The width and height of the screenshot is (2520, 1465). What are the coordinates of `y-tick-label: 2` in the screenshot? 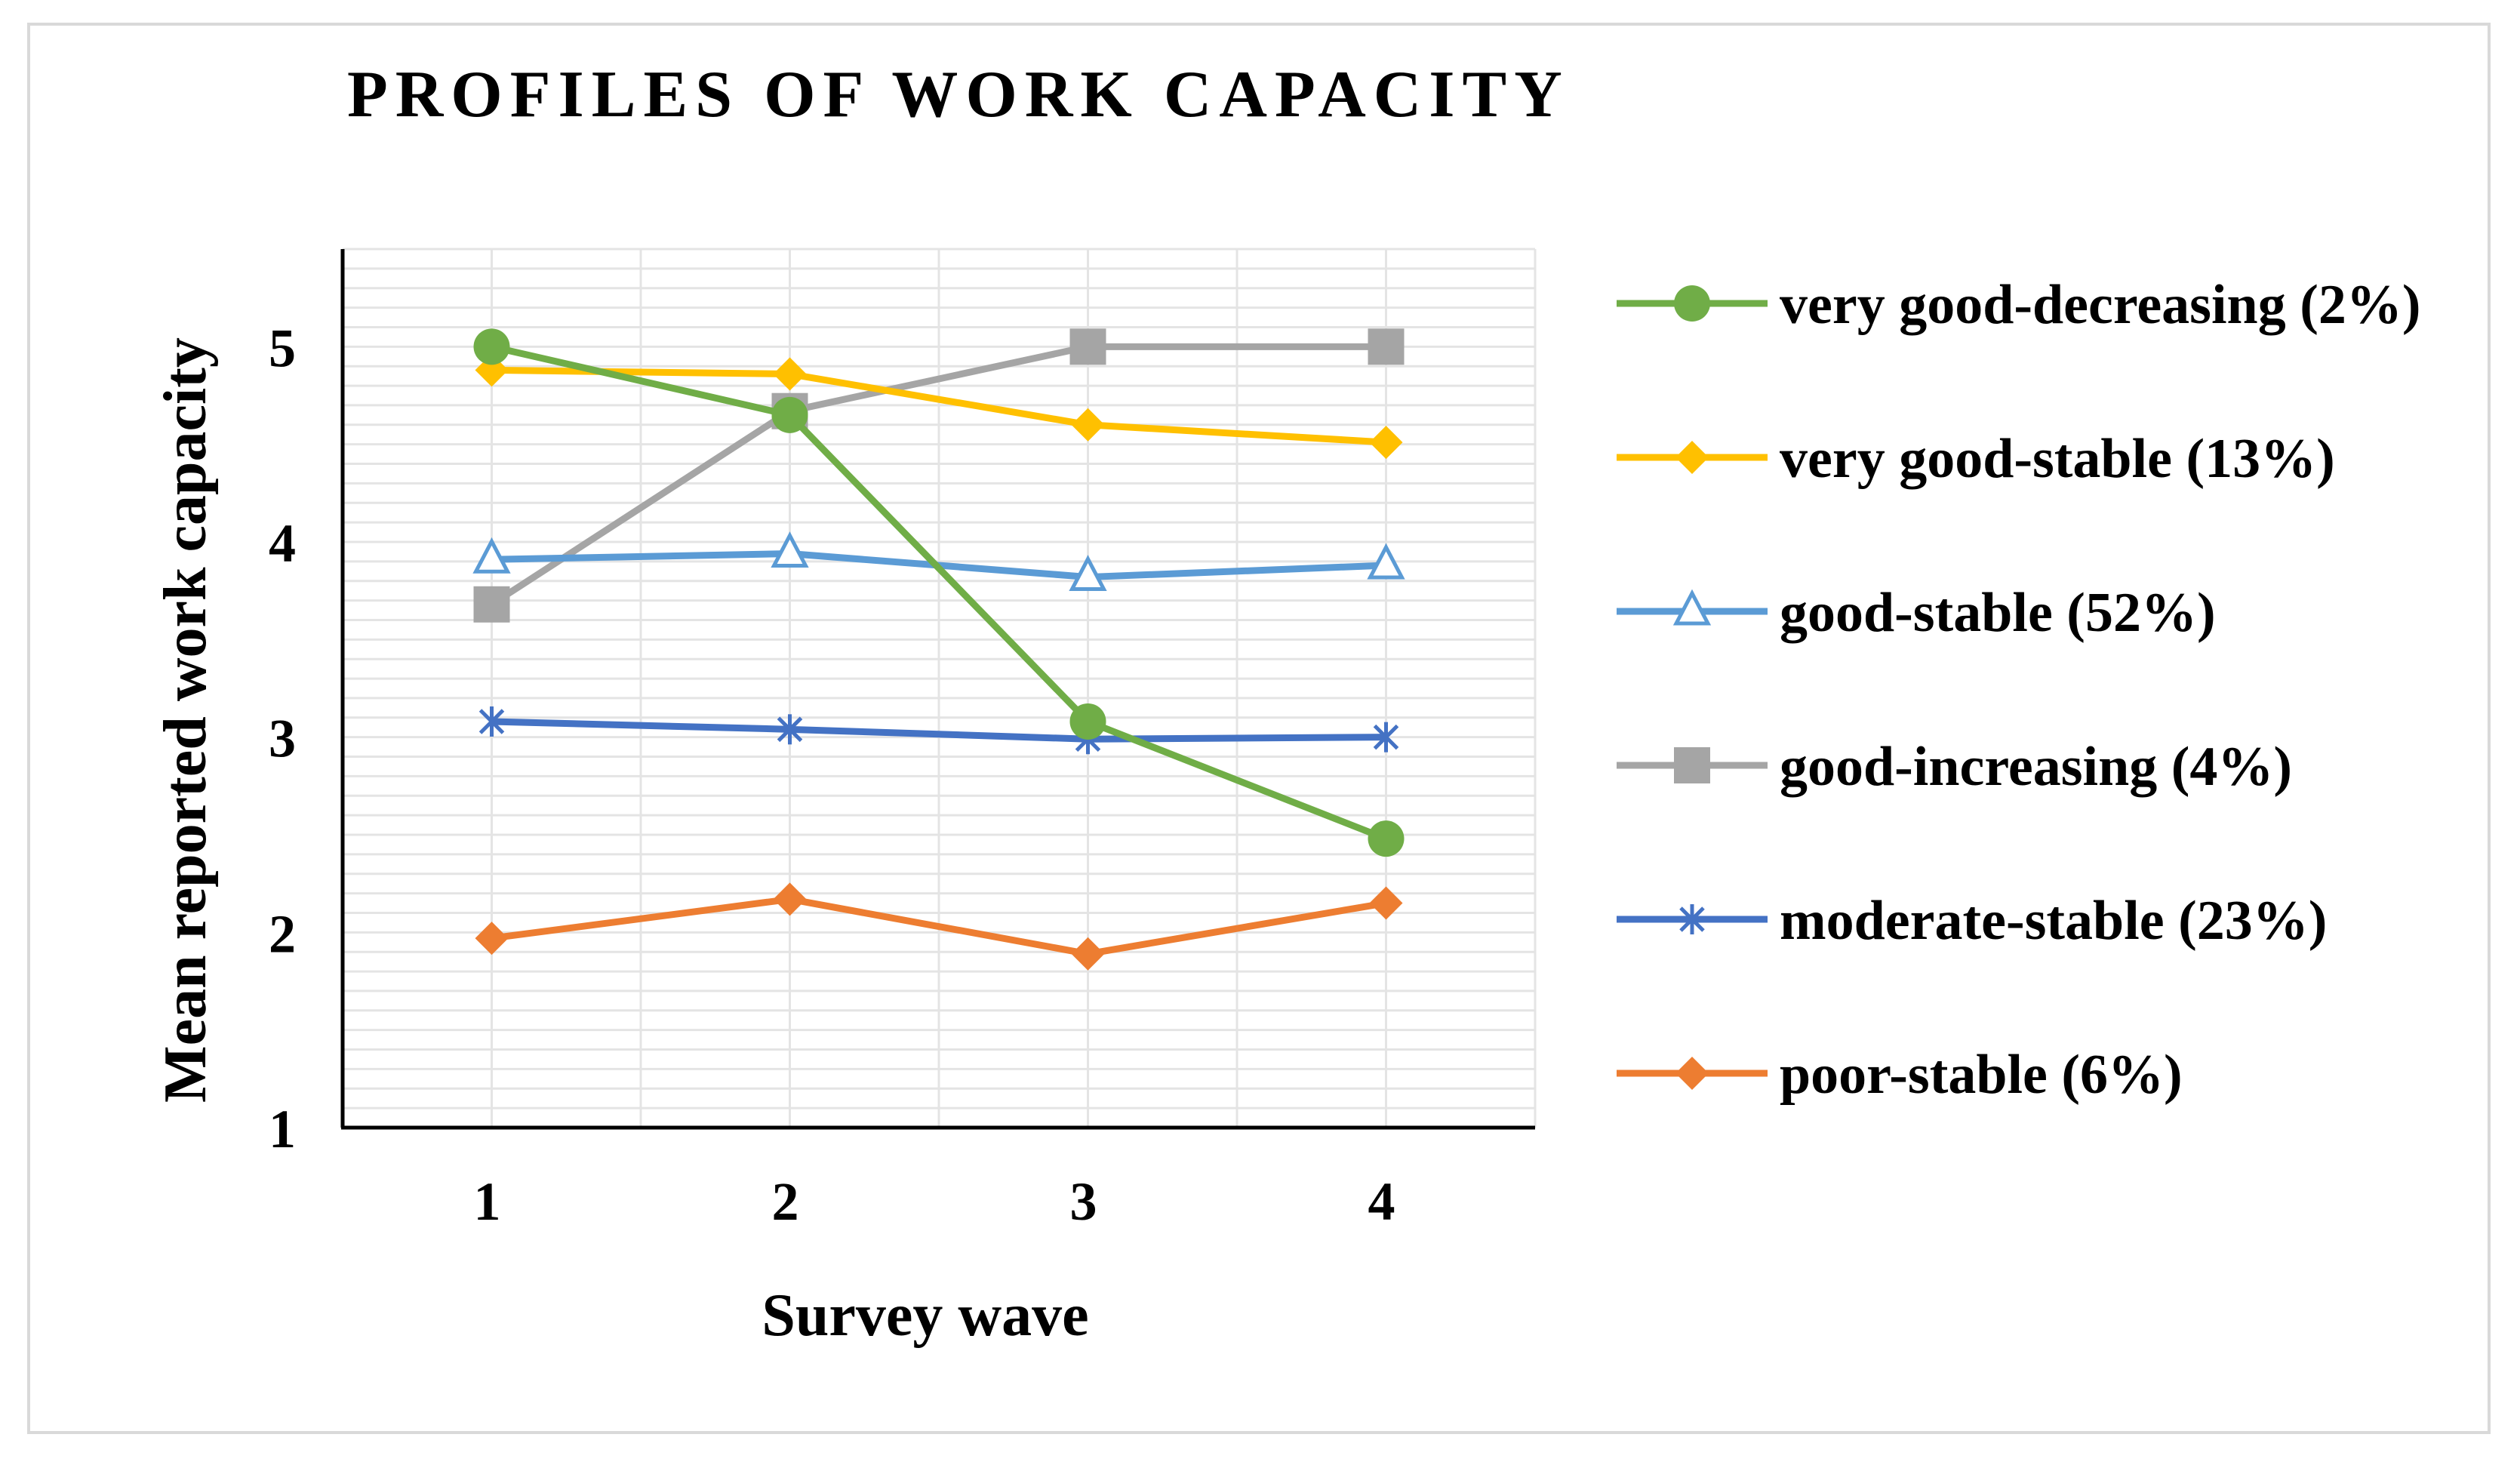 It's located at (282, 933).